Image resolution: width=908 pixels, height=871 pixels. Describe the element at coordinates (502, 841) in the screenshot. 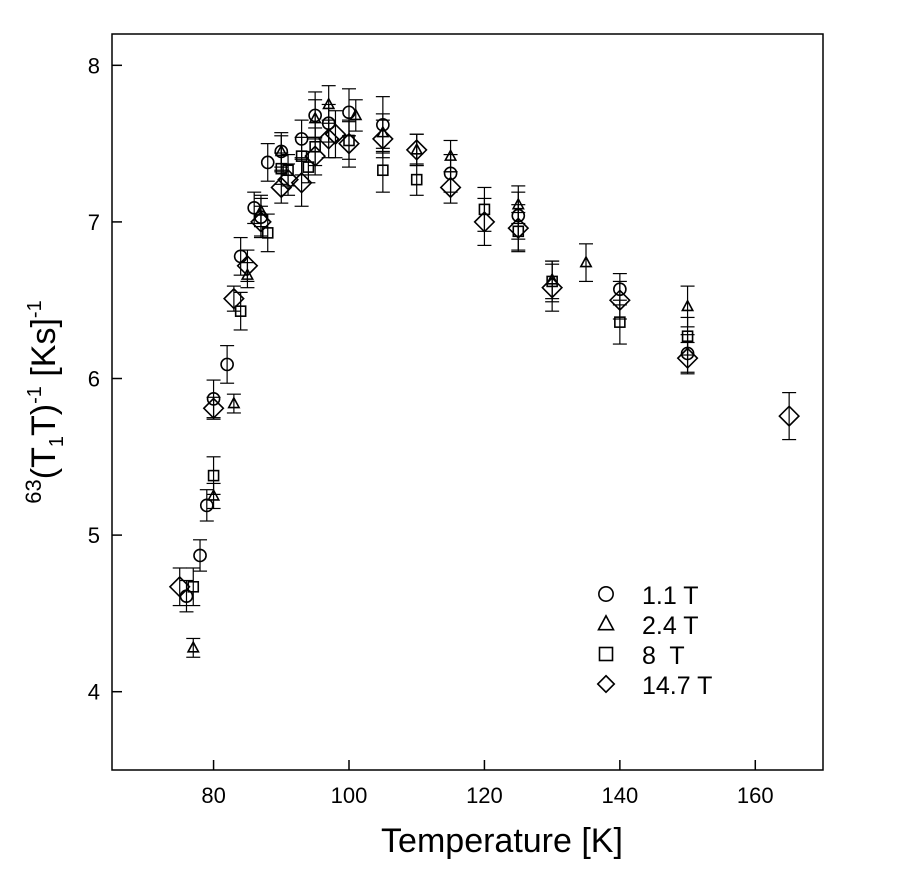

I see `x-axis-title: Temperature [K]` at that location.